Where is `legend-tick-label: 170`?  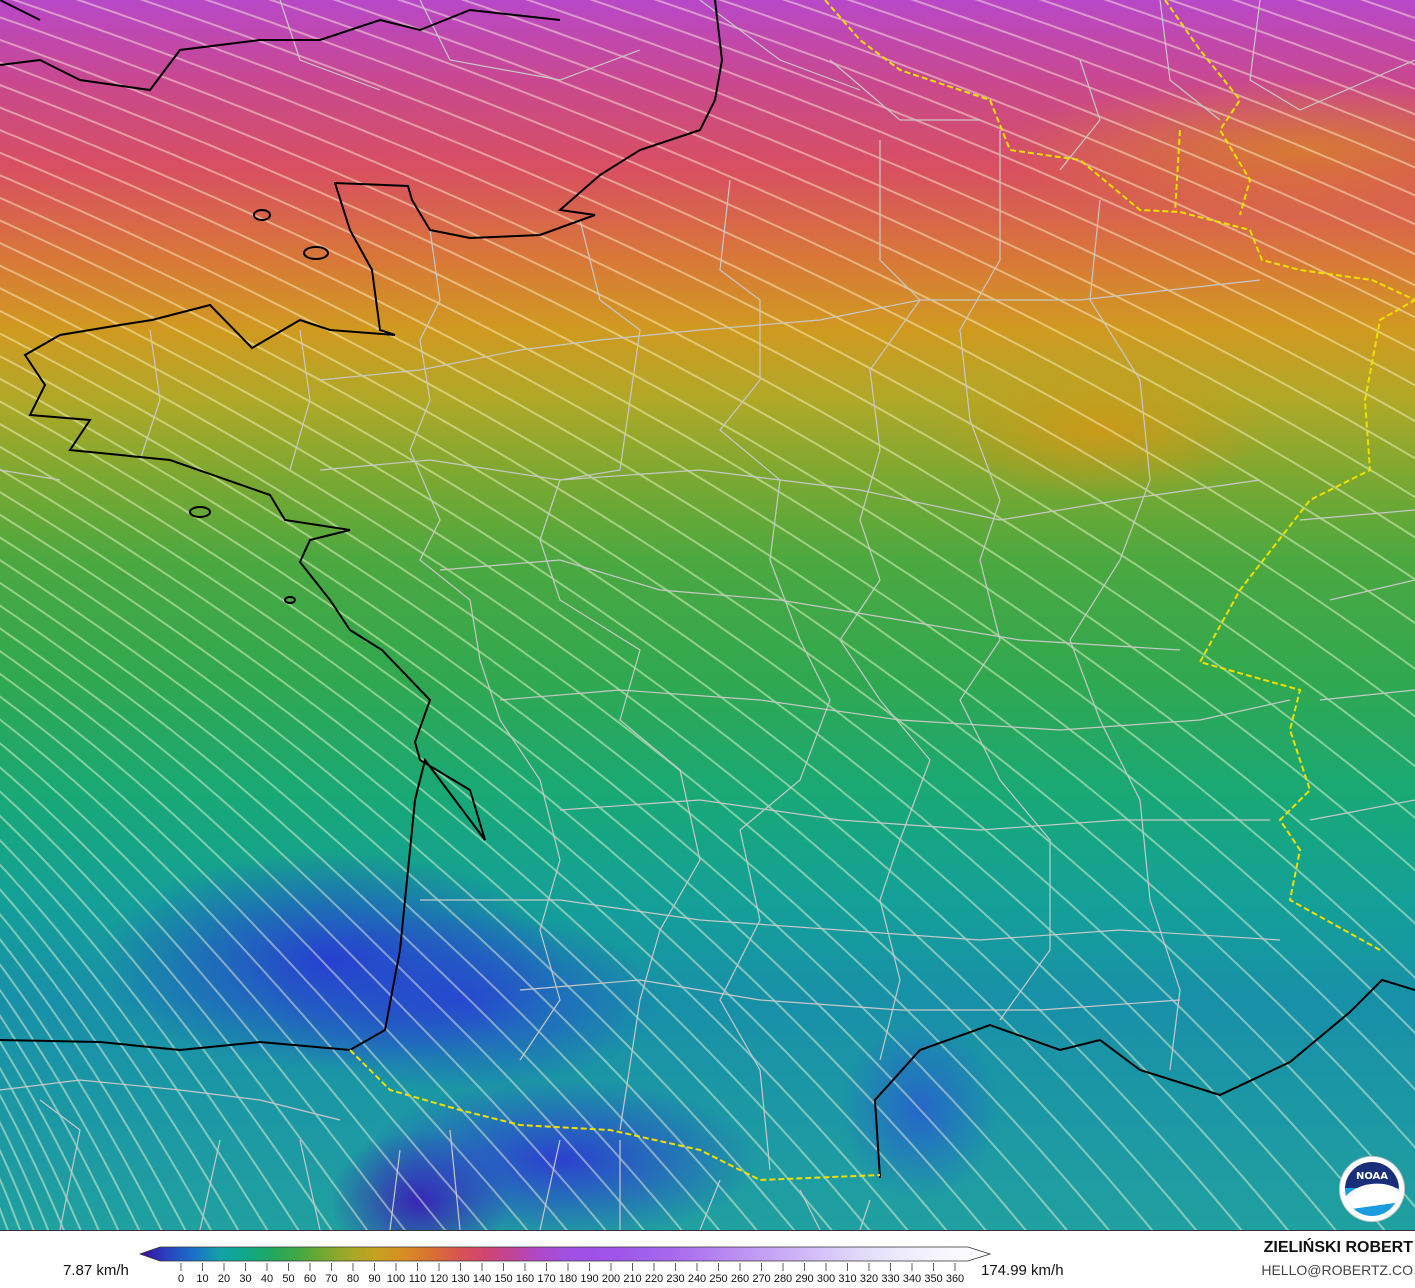 legend-tick-label: 170 is located at coordinates (546, 1279).